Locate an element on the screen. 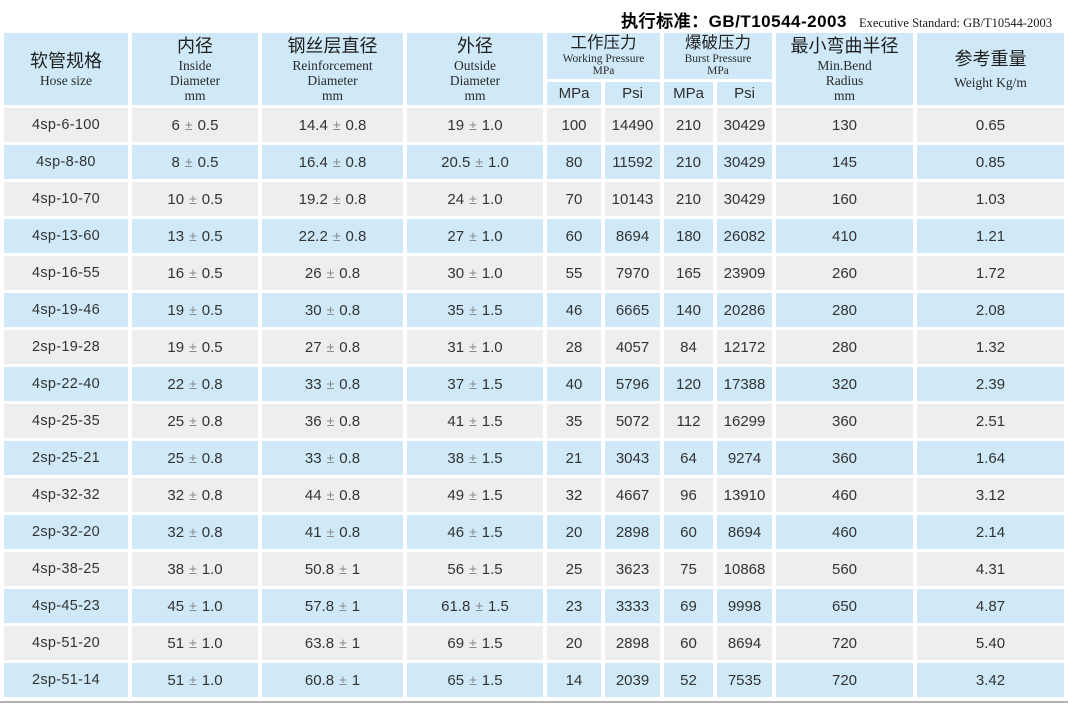 The image size is (1068, 709). reinforcement-label-en1: Reinforcement is located at coordinates (332, 65).